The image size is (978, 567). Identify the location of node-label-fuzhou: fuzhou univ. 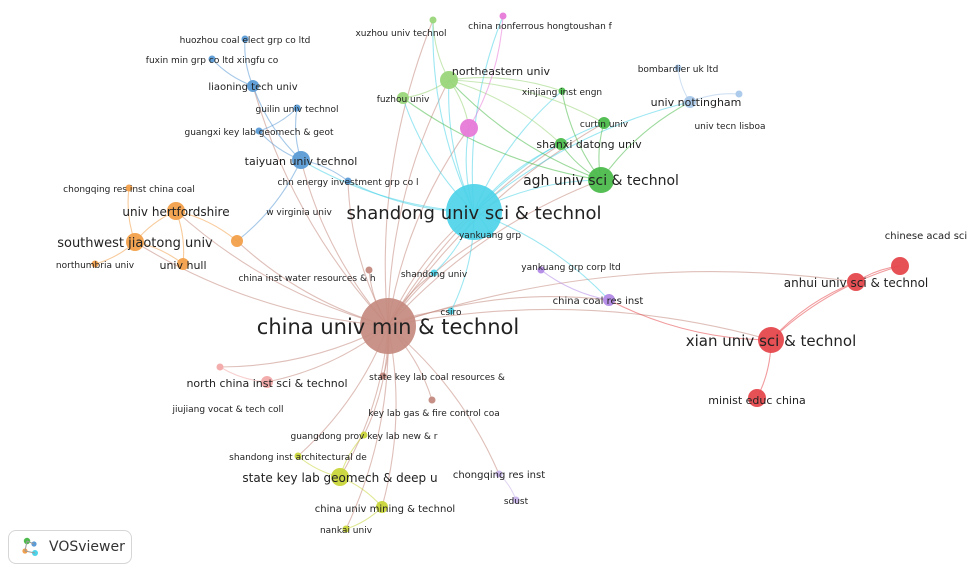
(403, 100).